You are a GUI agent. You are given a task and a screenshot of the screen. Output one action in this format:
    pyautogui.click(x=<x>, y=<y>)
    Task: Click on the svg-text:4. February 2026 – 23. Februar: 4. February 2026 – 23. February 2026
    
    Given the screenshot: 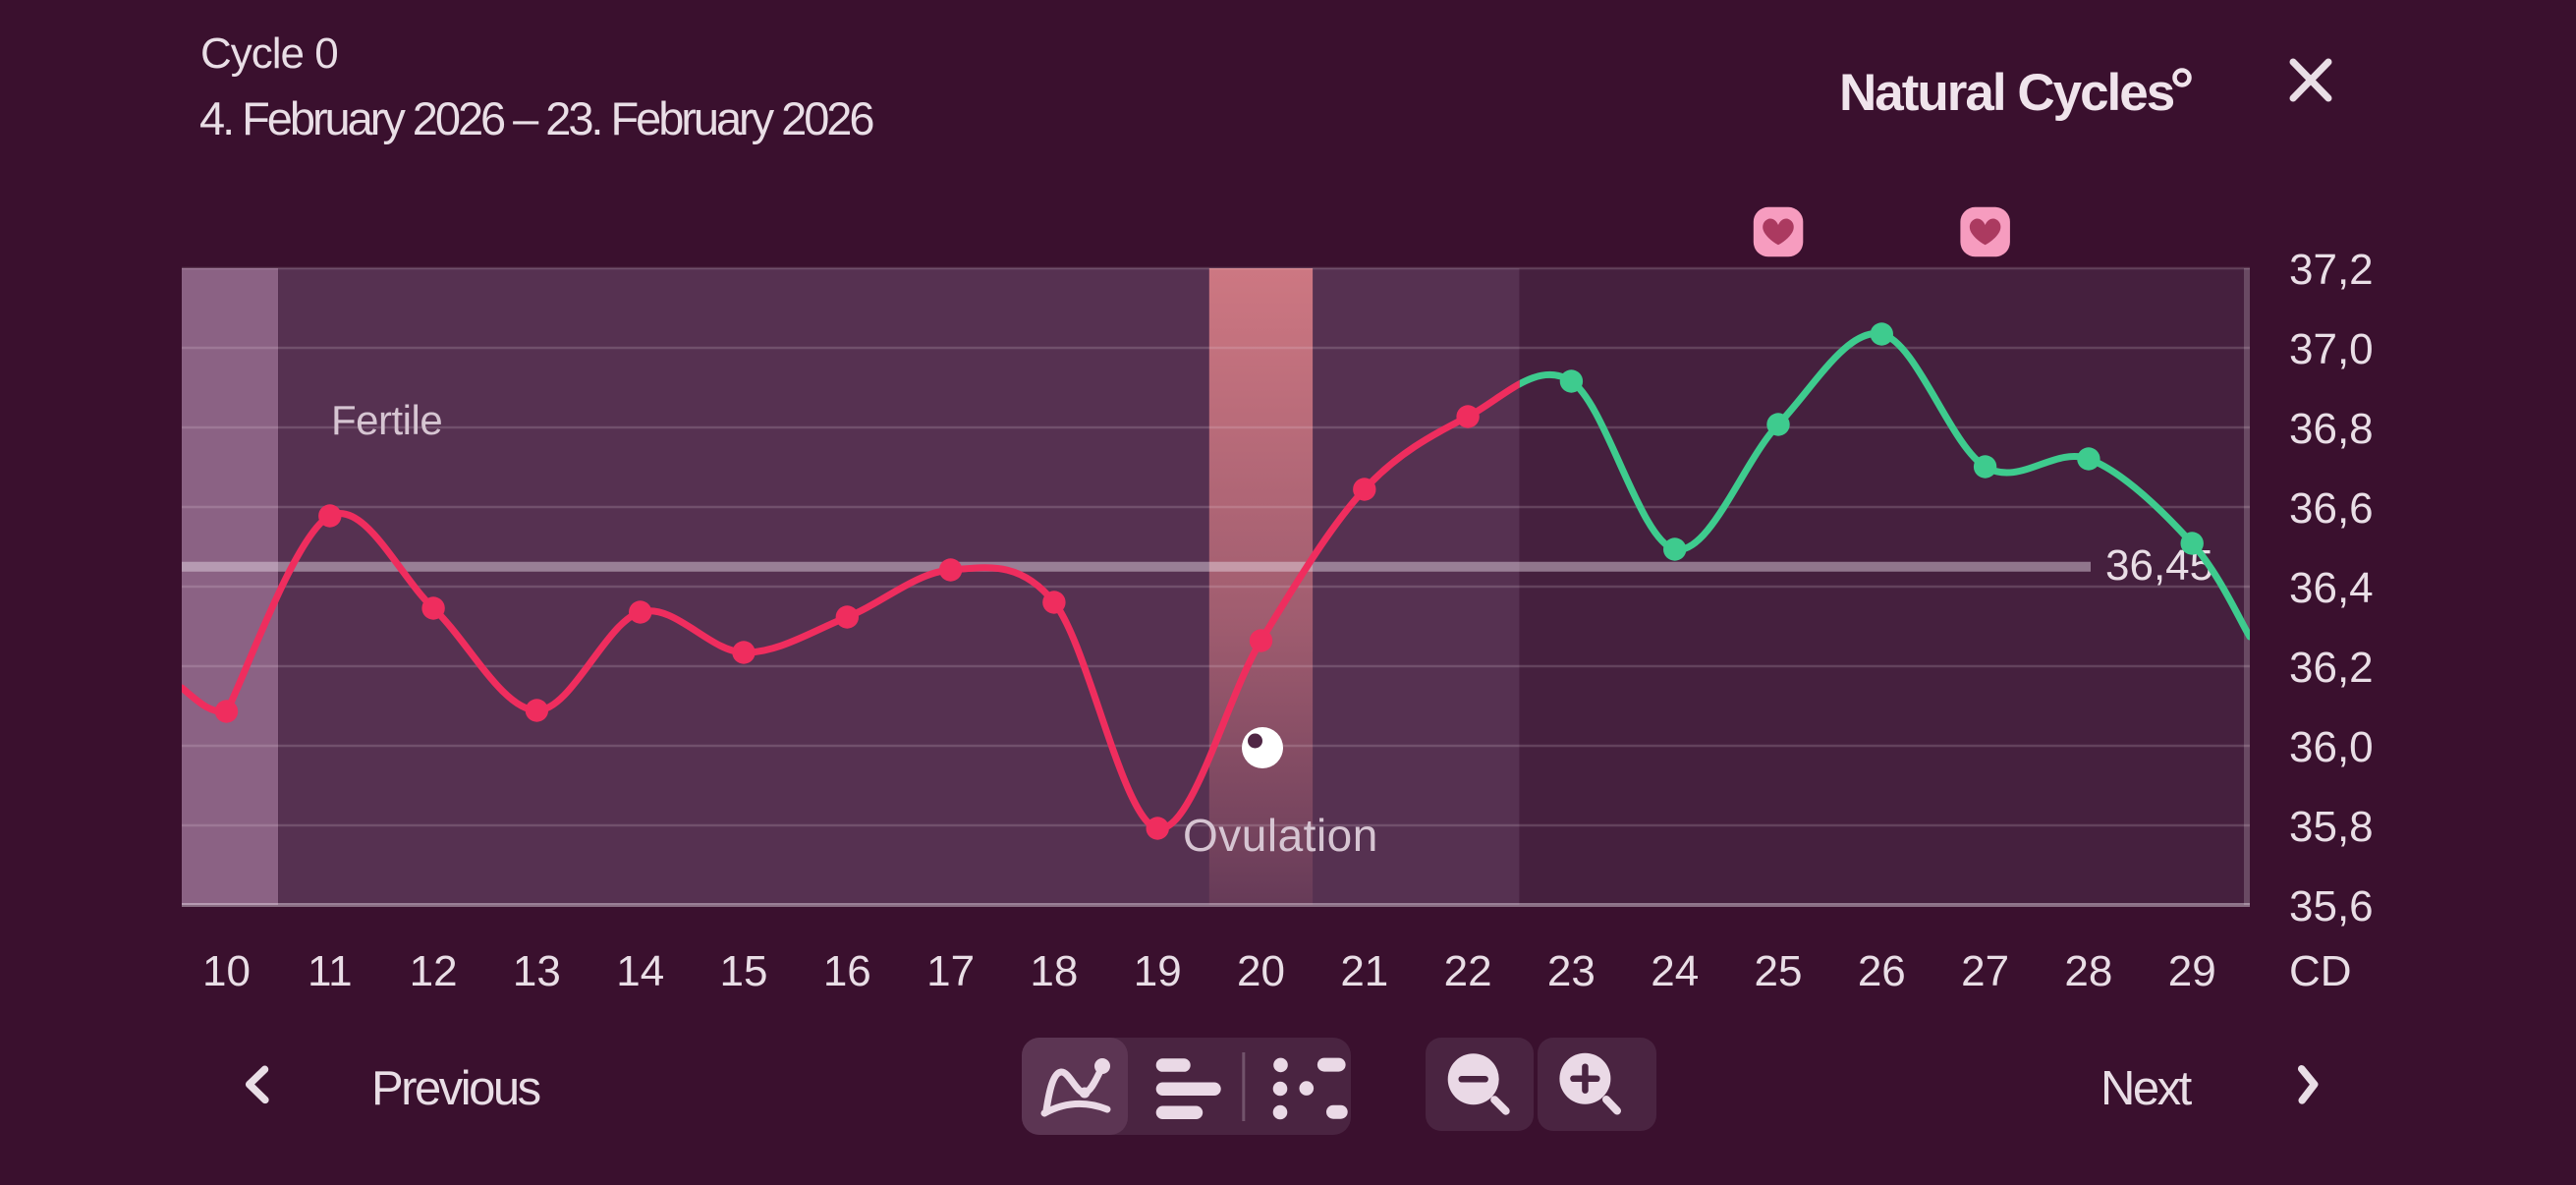 What is the action you would take?
    pyautogui.click(x=536, y=118)
    